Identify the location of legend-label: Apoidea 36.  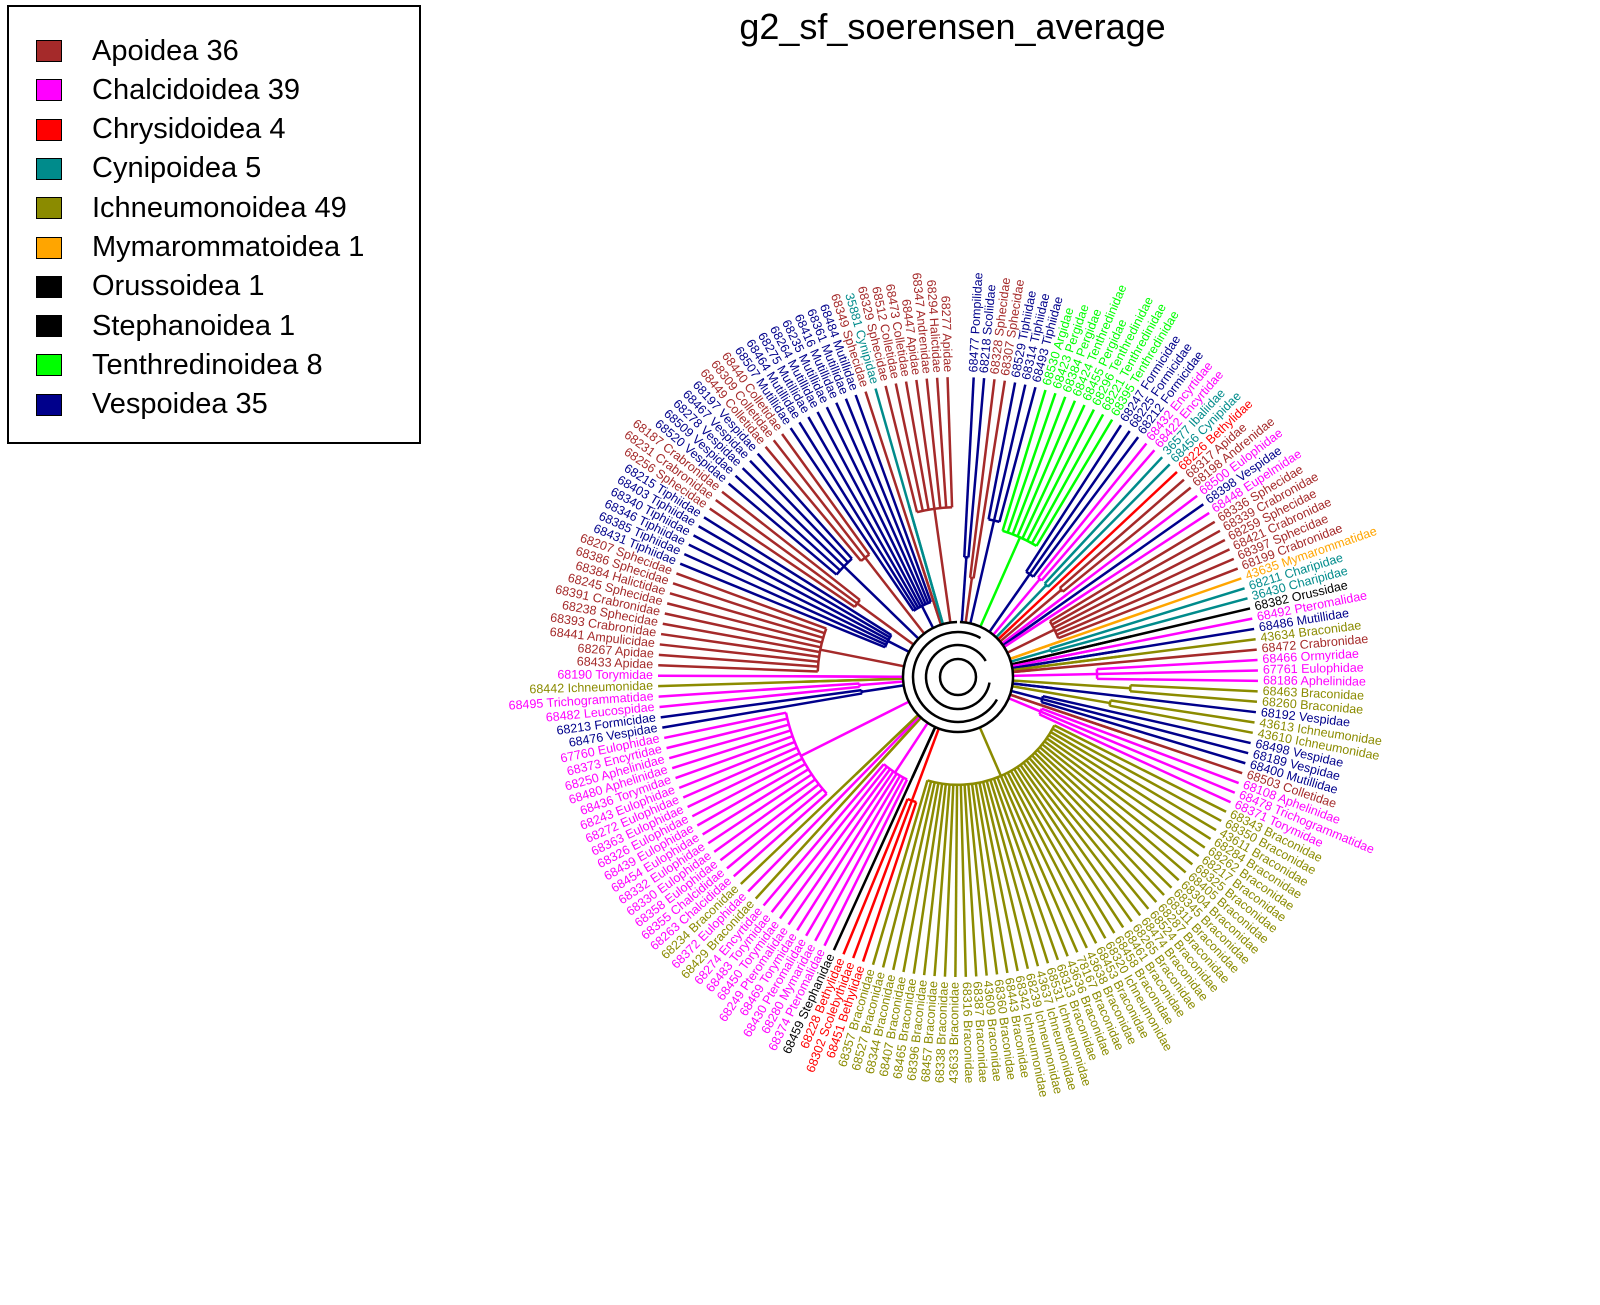
(165, 50).